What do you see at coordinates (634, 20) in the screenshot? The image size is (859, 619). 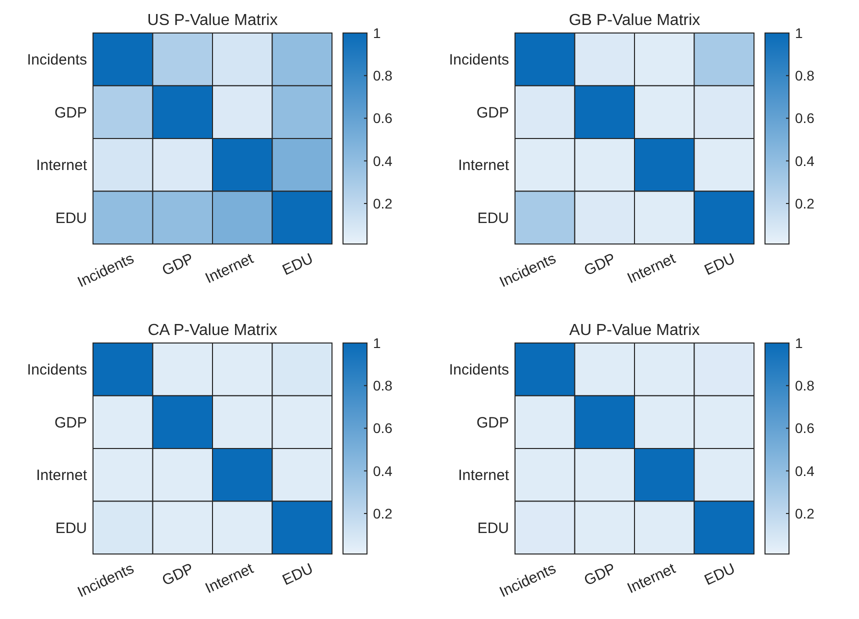 I see `chart-title: GB P-Value Matrix` at bounding box center [634, 20].